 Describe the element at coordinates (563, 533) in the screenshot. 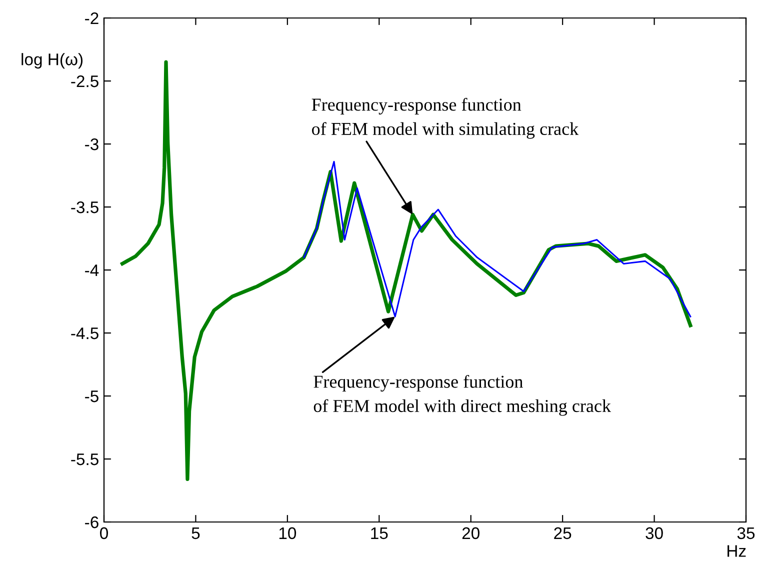

I see `x-tick-label: 25` at that location.